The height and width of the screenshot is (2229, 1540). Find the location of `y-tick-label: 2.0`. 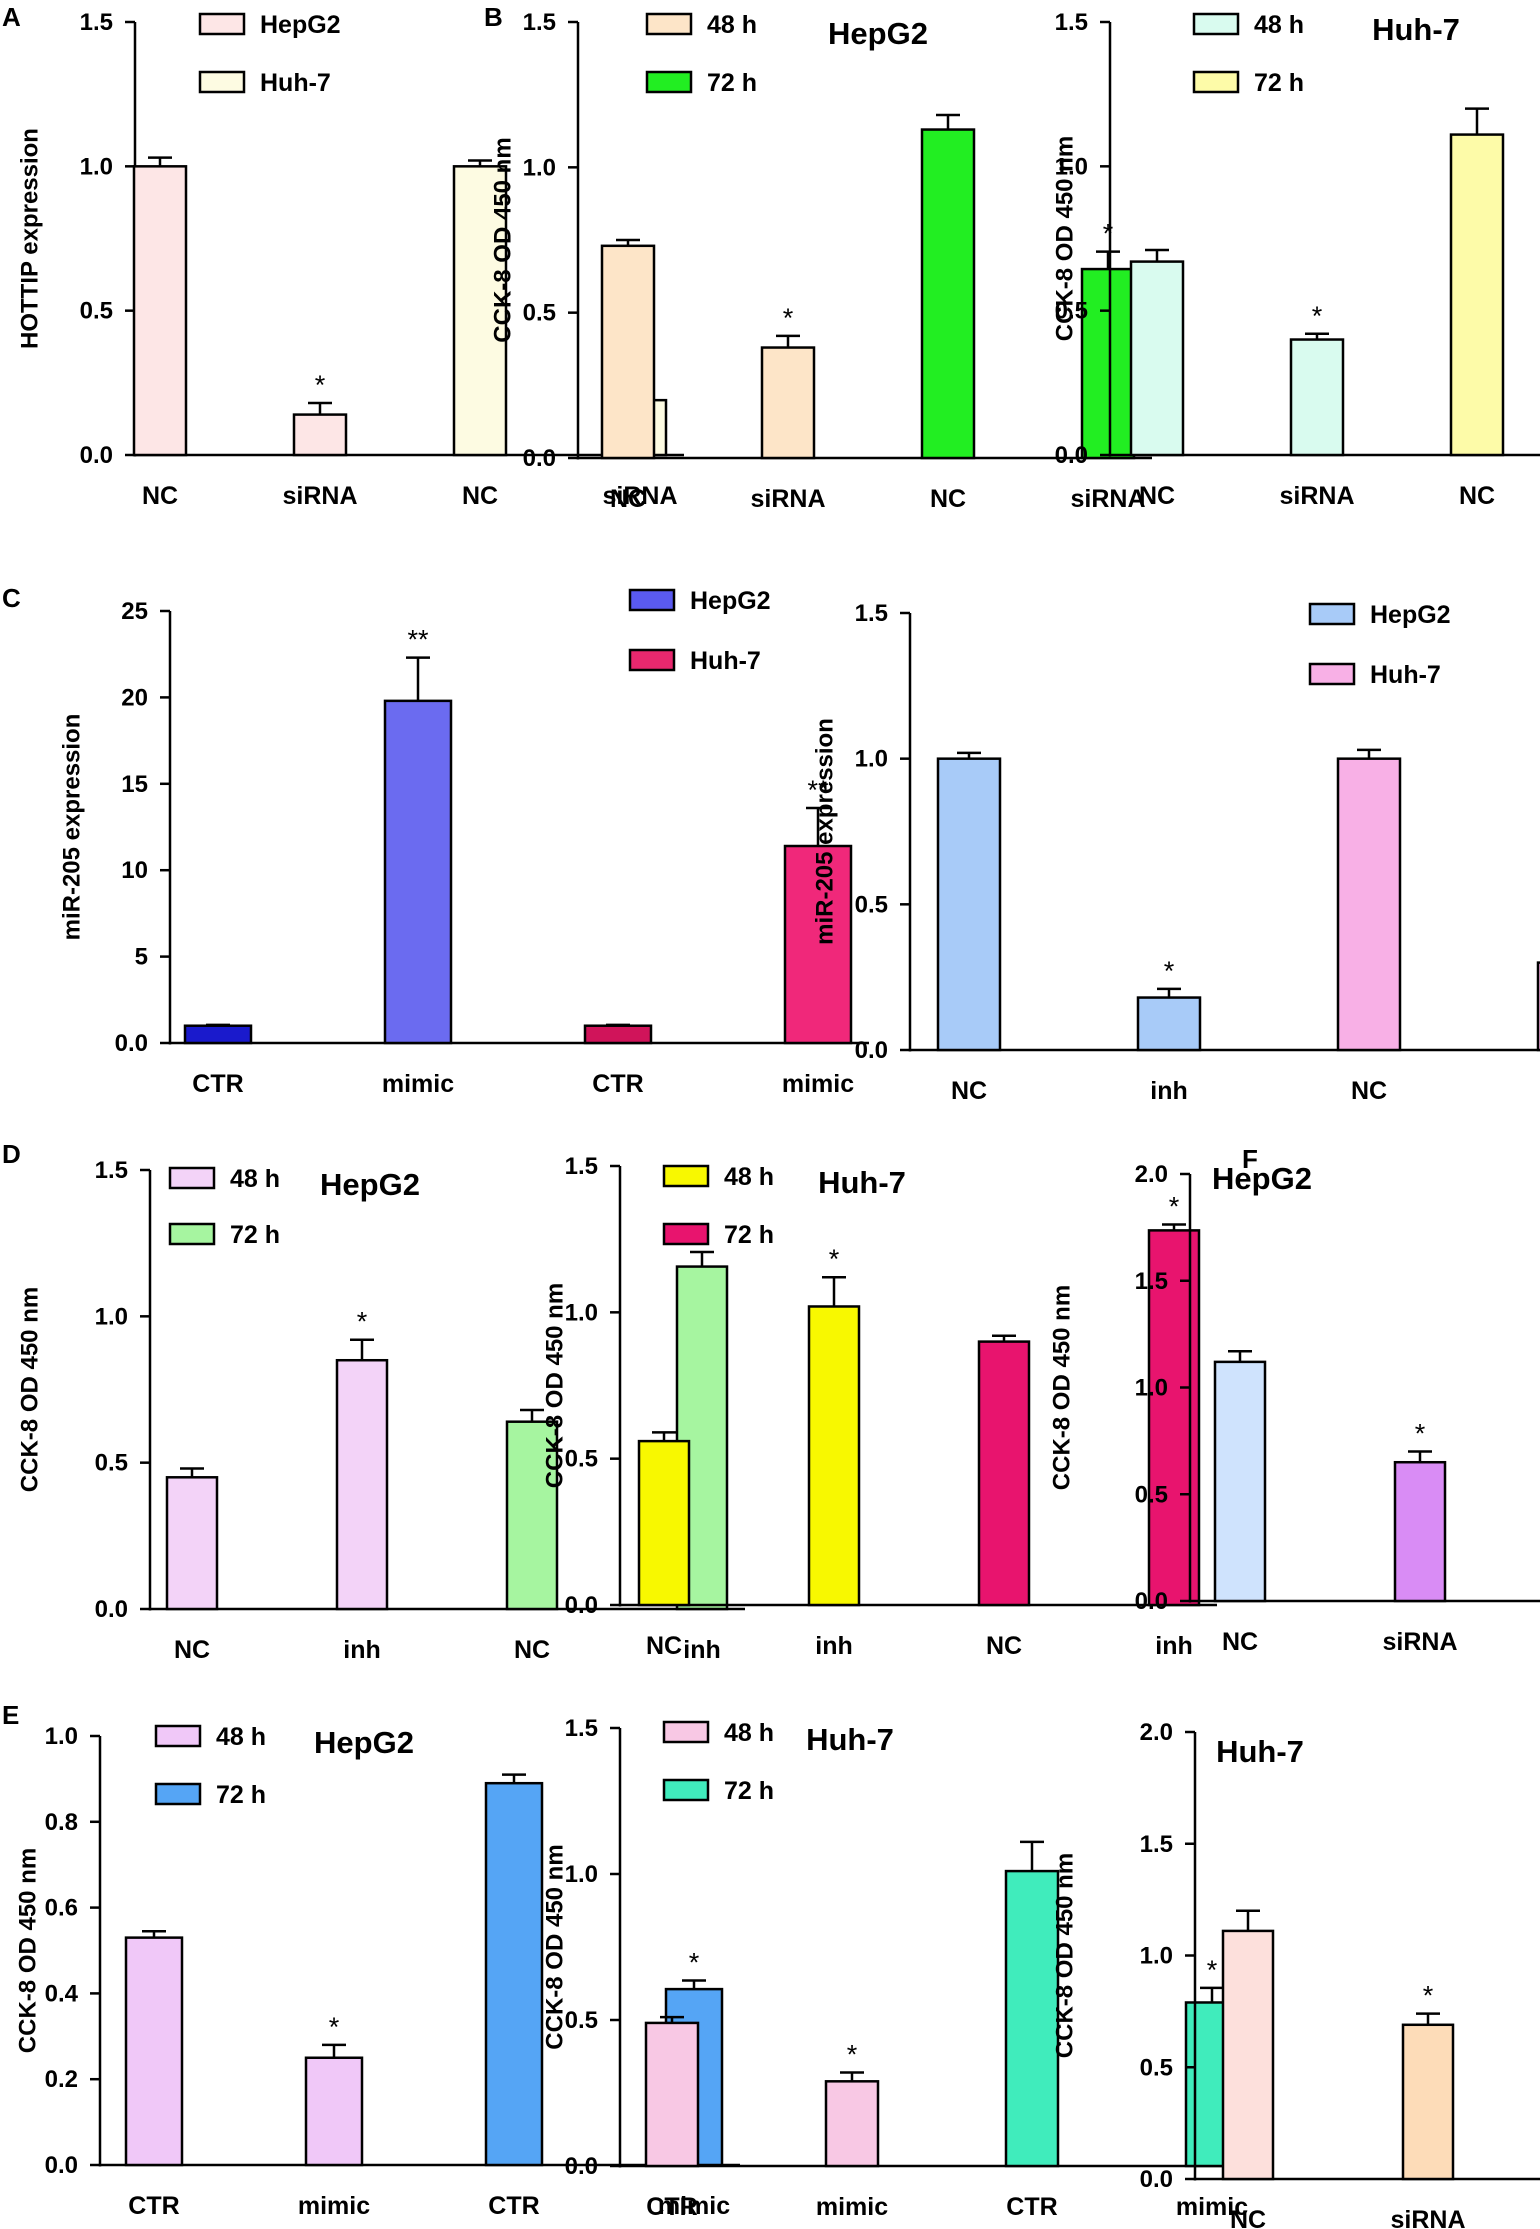

y-tick-label: 2.0 is located at coordinates (1151, 1174).